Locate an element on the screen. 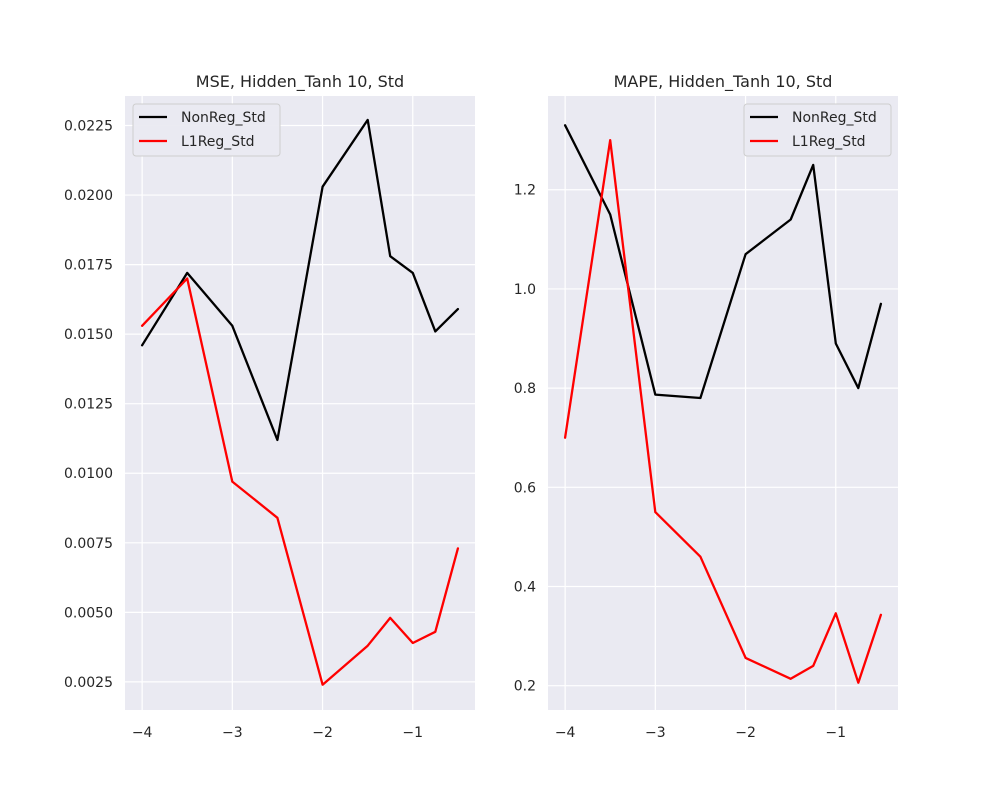 This screenshot has height=805, width=1000. y-tick-label: 0.0050 is located at coordinates (88, 613).